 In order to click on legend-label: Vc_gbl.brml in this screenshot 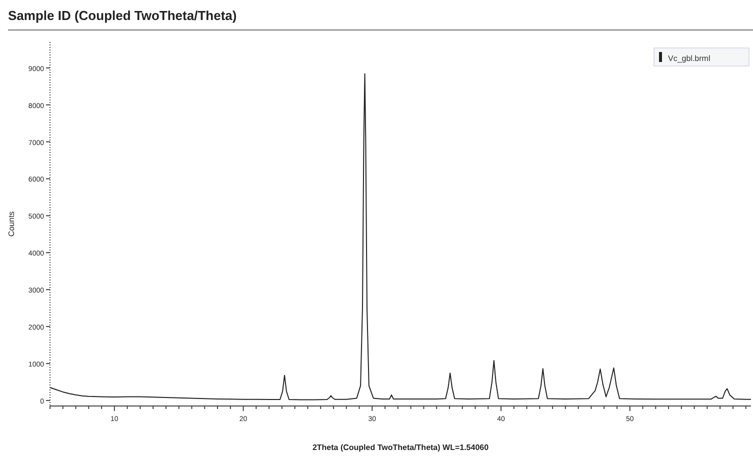, I will do `click(689, 58)`.